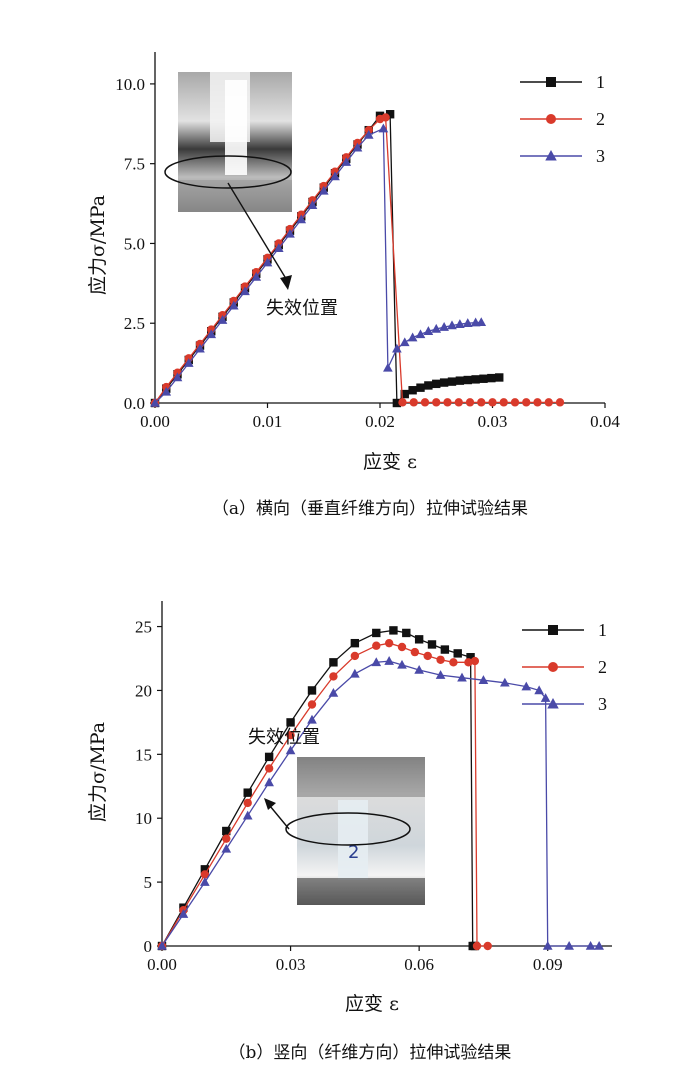  I want to click on chart-b-y-tick-label: 10, so click(143, 818).